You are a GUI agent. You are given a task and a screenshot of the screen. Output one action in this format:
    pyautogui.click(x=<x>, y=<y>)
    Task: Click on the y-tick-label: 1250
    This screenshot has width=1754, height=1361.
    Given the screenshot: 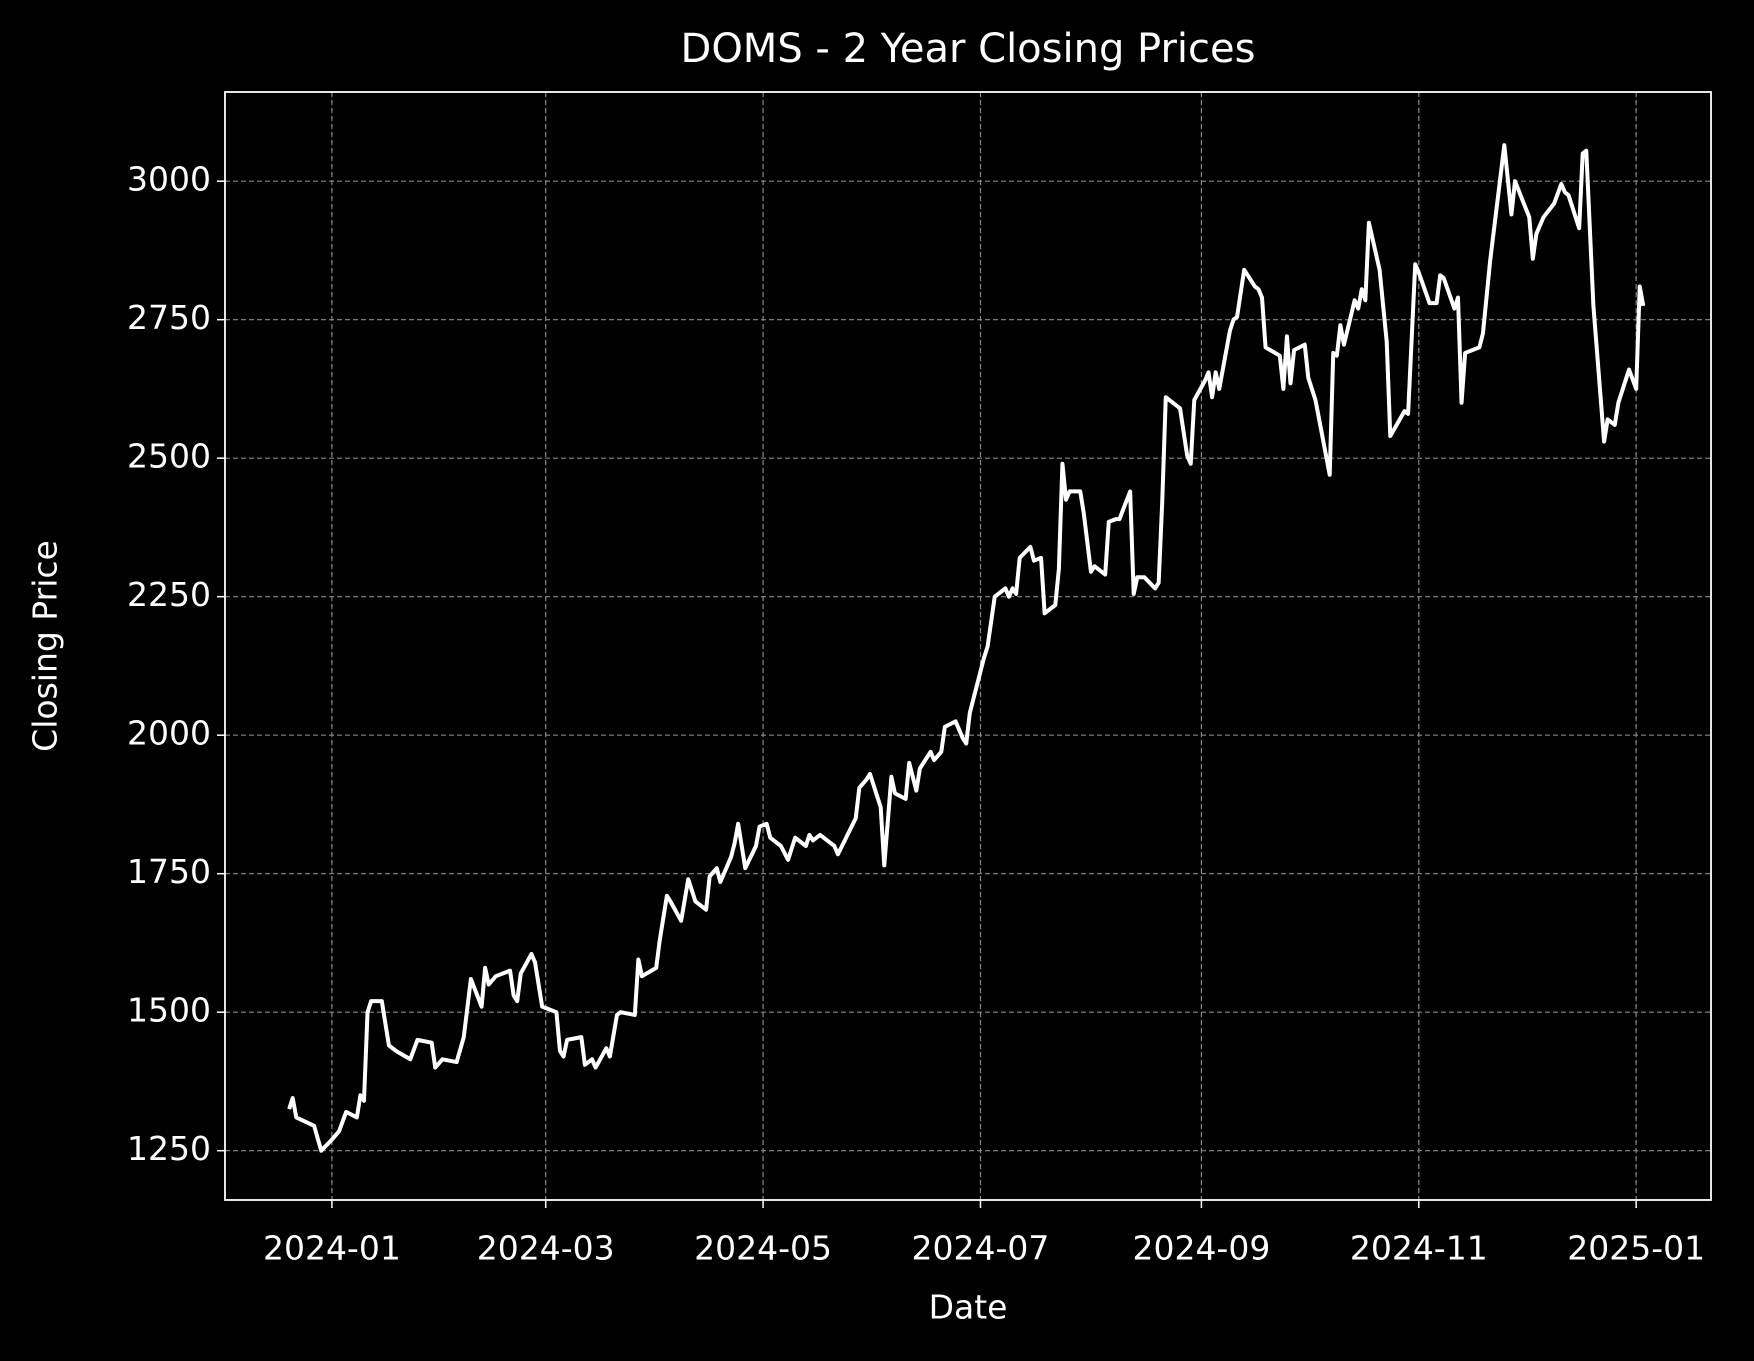 What is the action you would take?
    pyautogui.click(x=169, y=1148)
    